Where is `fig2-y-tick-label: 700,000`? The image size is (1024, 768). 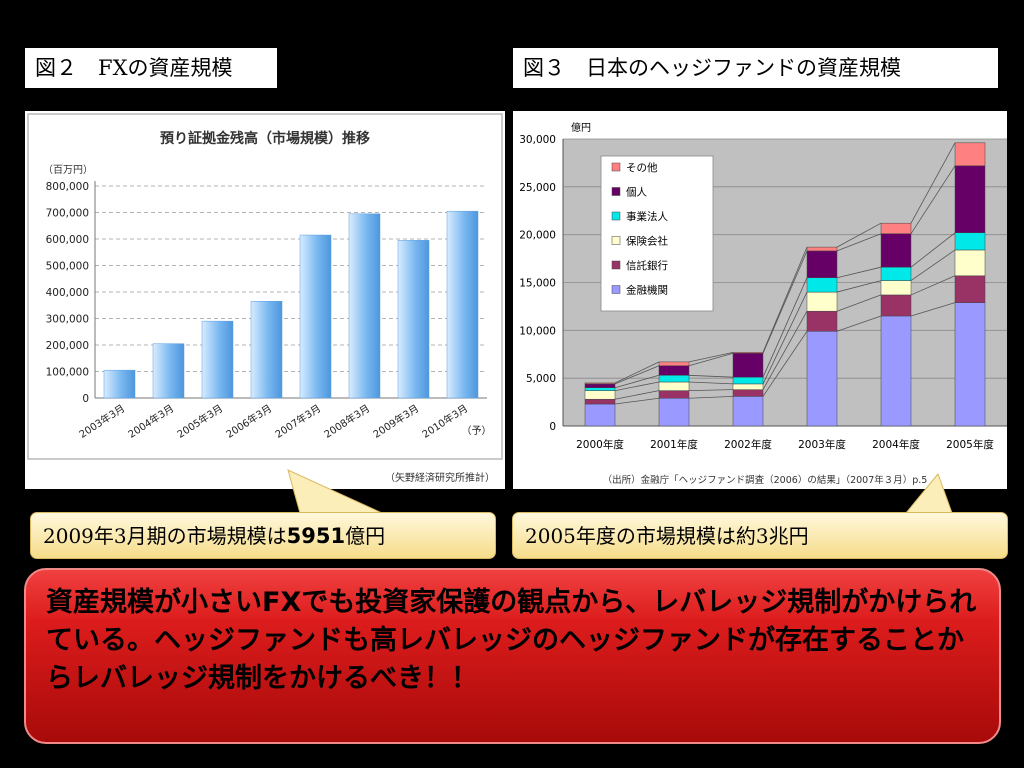
fig2-y-tick-label: 700,000 is located at coordinates (67, 214).